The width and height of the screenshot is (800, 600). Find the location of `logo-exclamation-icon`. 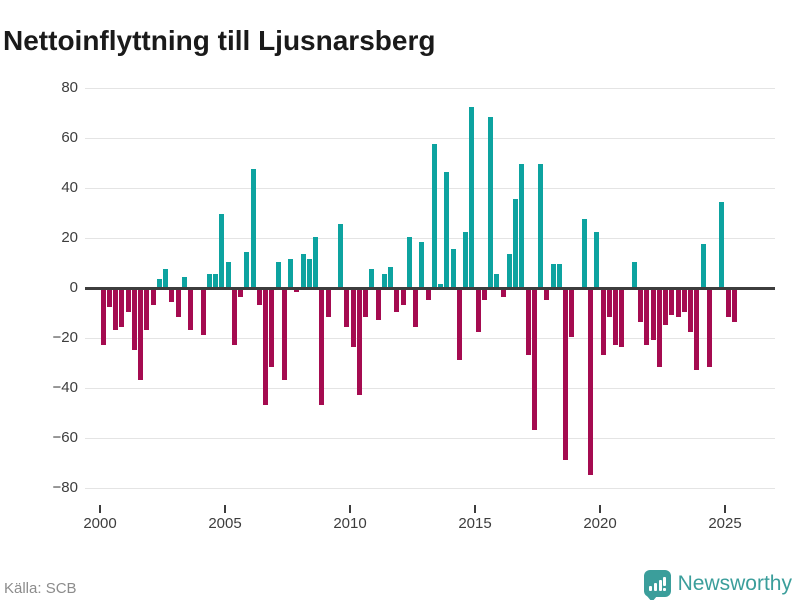

logo-exclamation-icon is located at coordinates (664, 584).